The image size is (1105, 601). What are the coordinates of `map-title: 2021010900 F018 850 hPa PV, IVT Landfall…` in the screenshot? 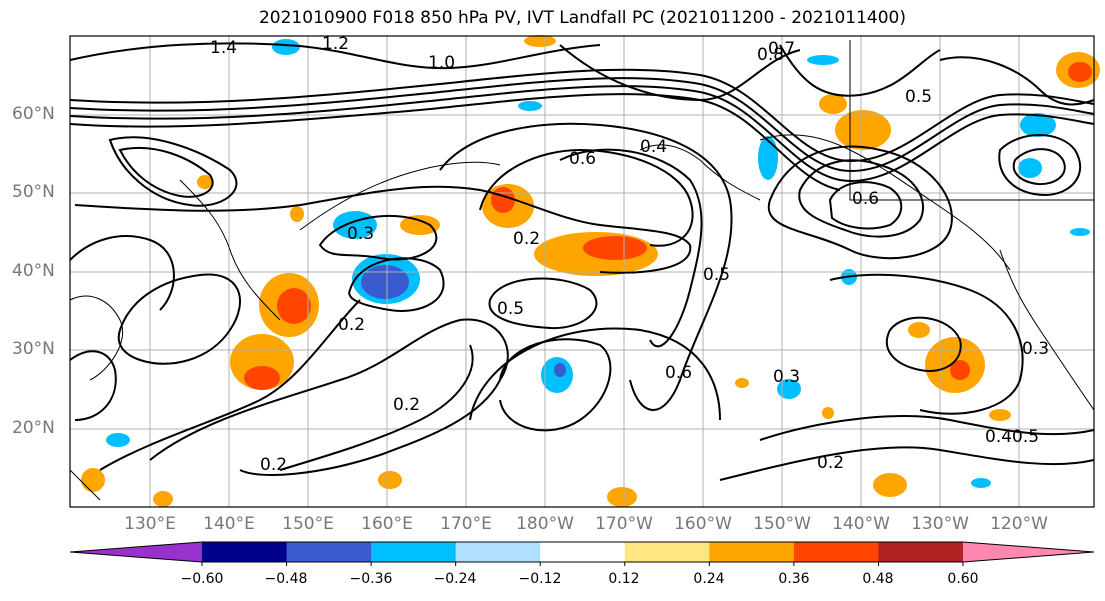 It's located at (582, 18).